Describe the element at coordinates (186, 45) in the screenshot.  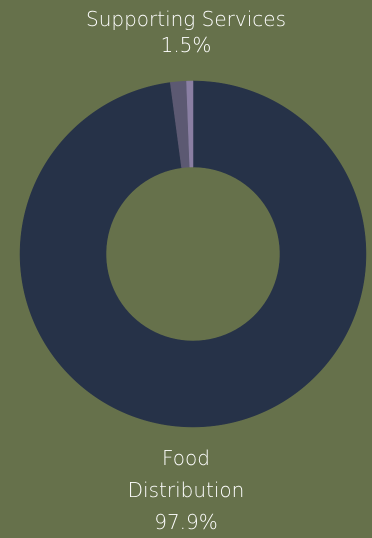
I see `slice-label-supporting-services-value: 1.5%` at that location.